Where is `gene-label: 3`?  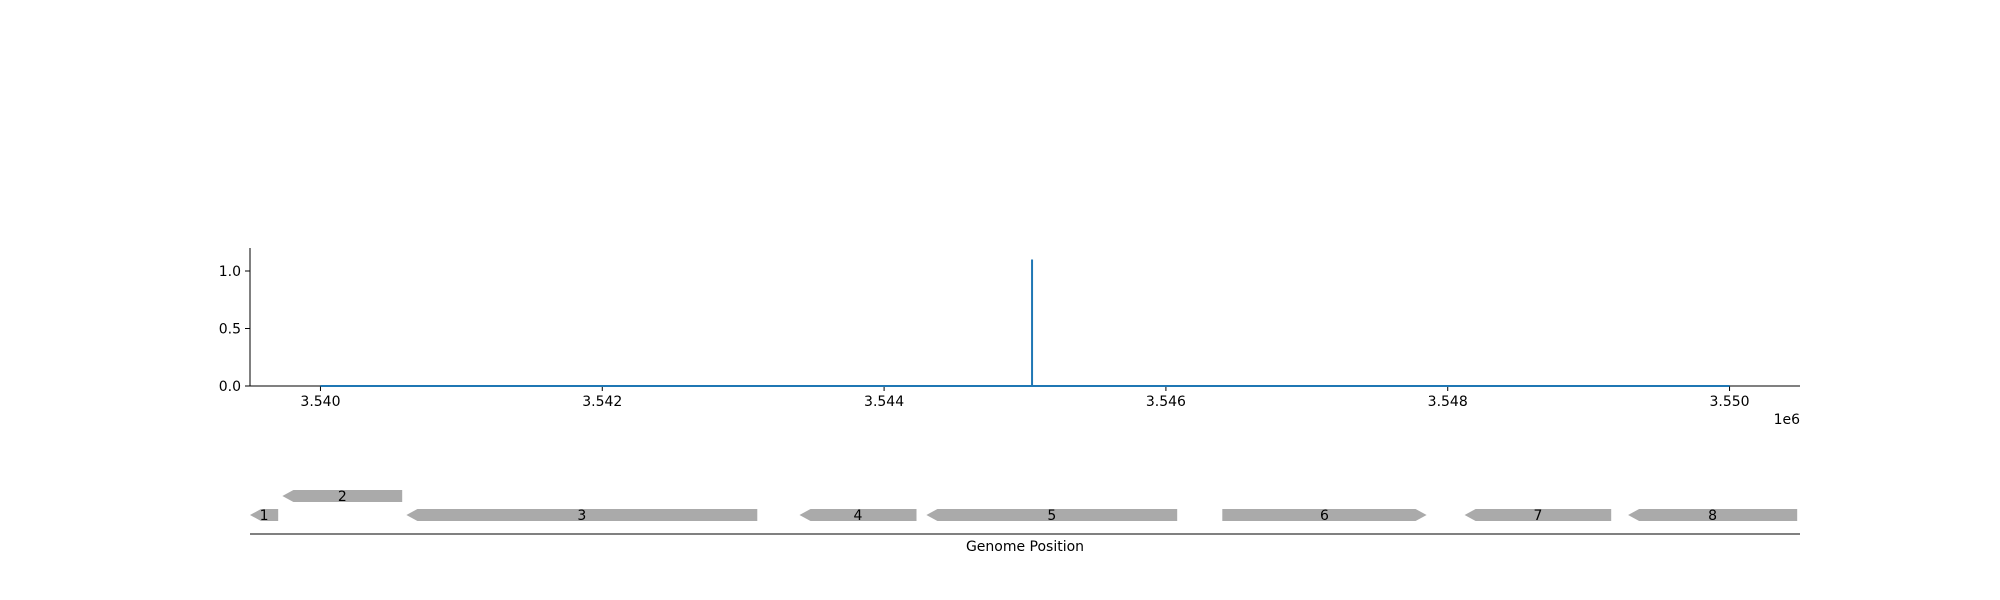
gene-label: 3 is located at coordinates (581, 516).